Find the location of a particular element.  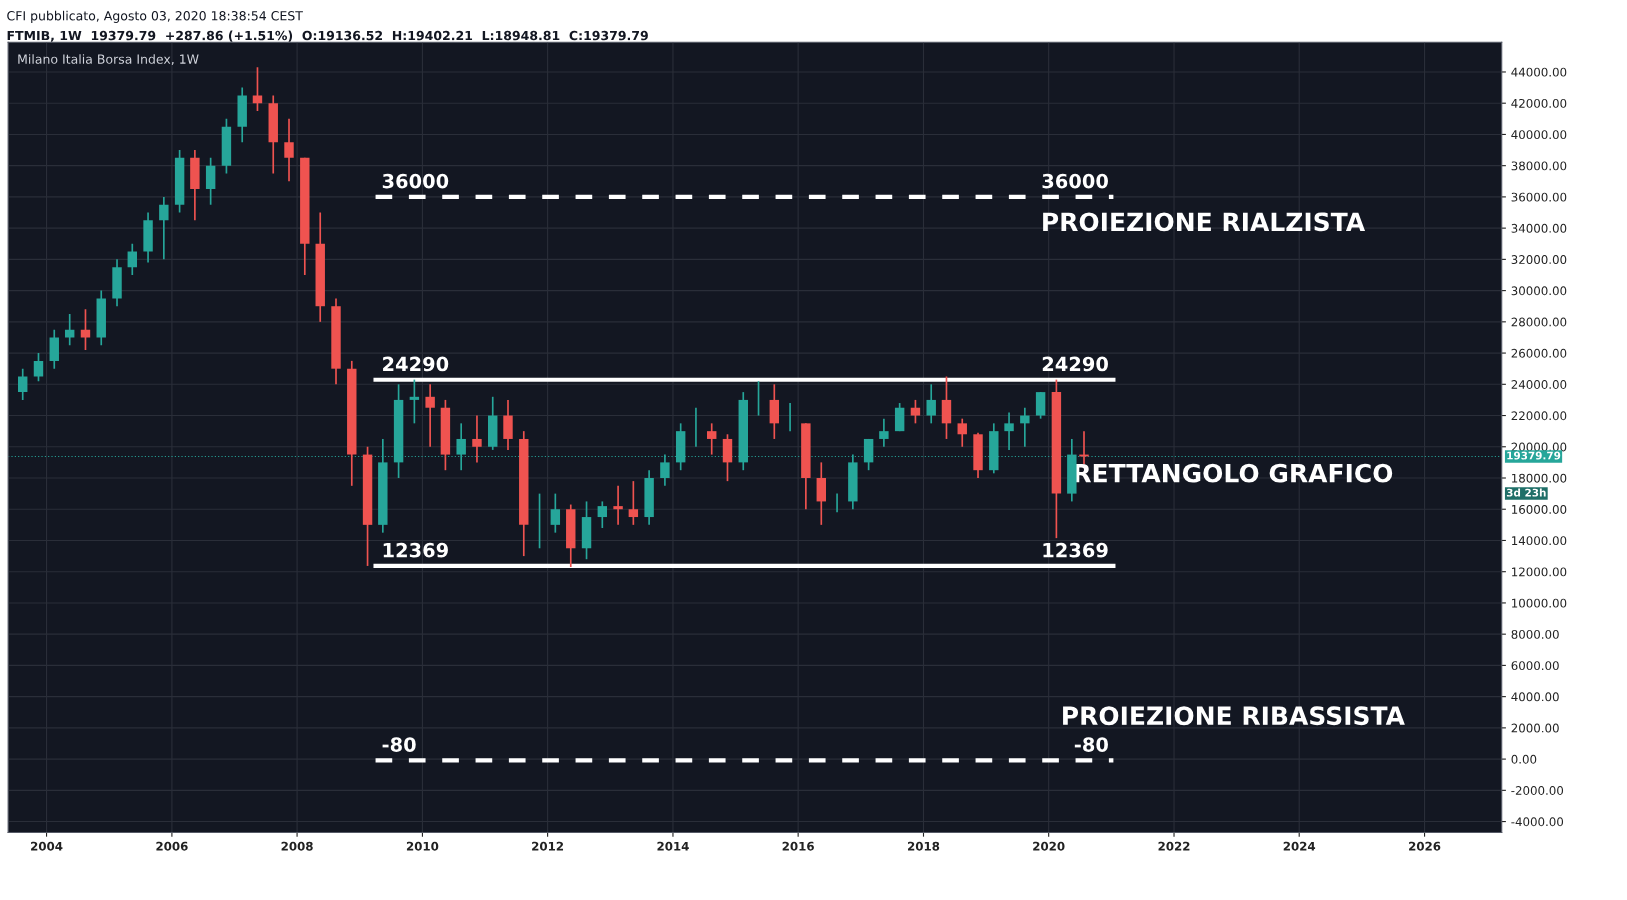

y-tick-label: 8000.00 is located at coordinates (1535, 634).